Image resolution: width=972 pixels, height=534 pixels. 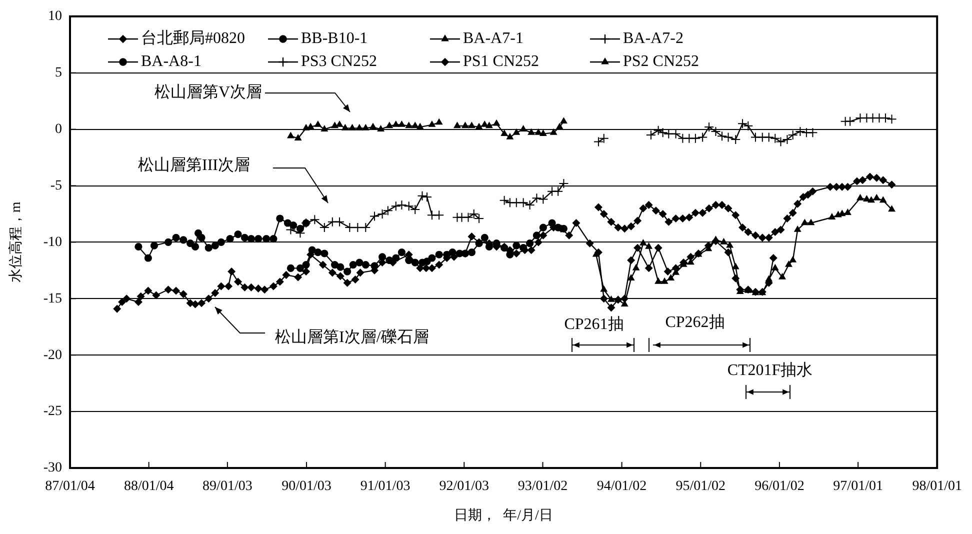 I want to click on x-tick-label: 94/01/02, so click(x=621, y=486).